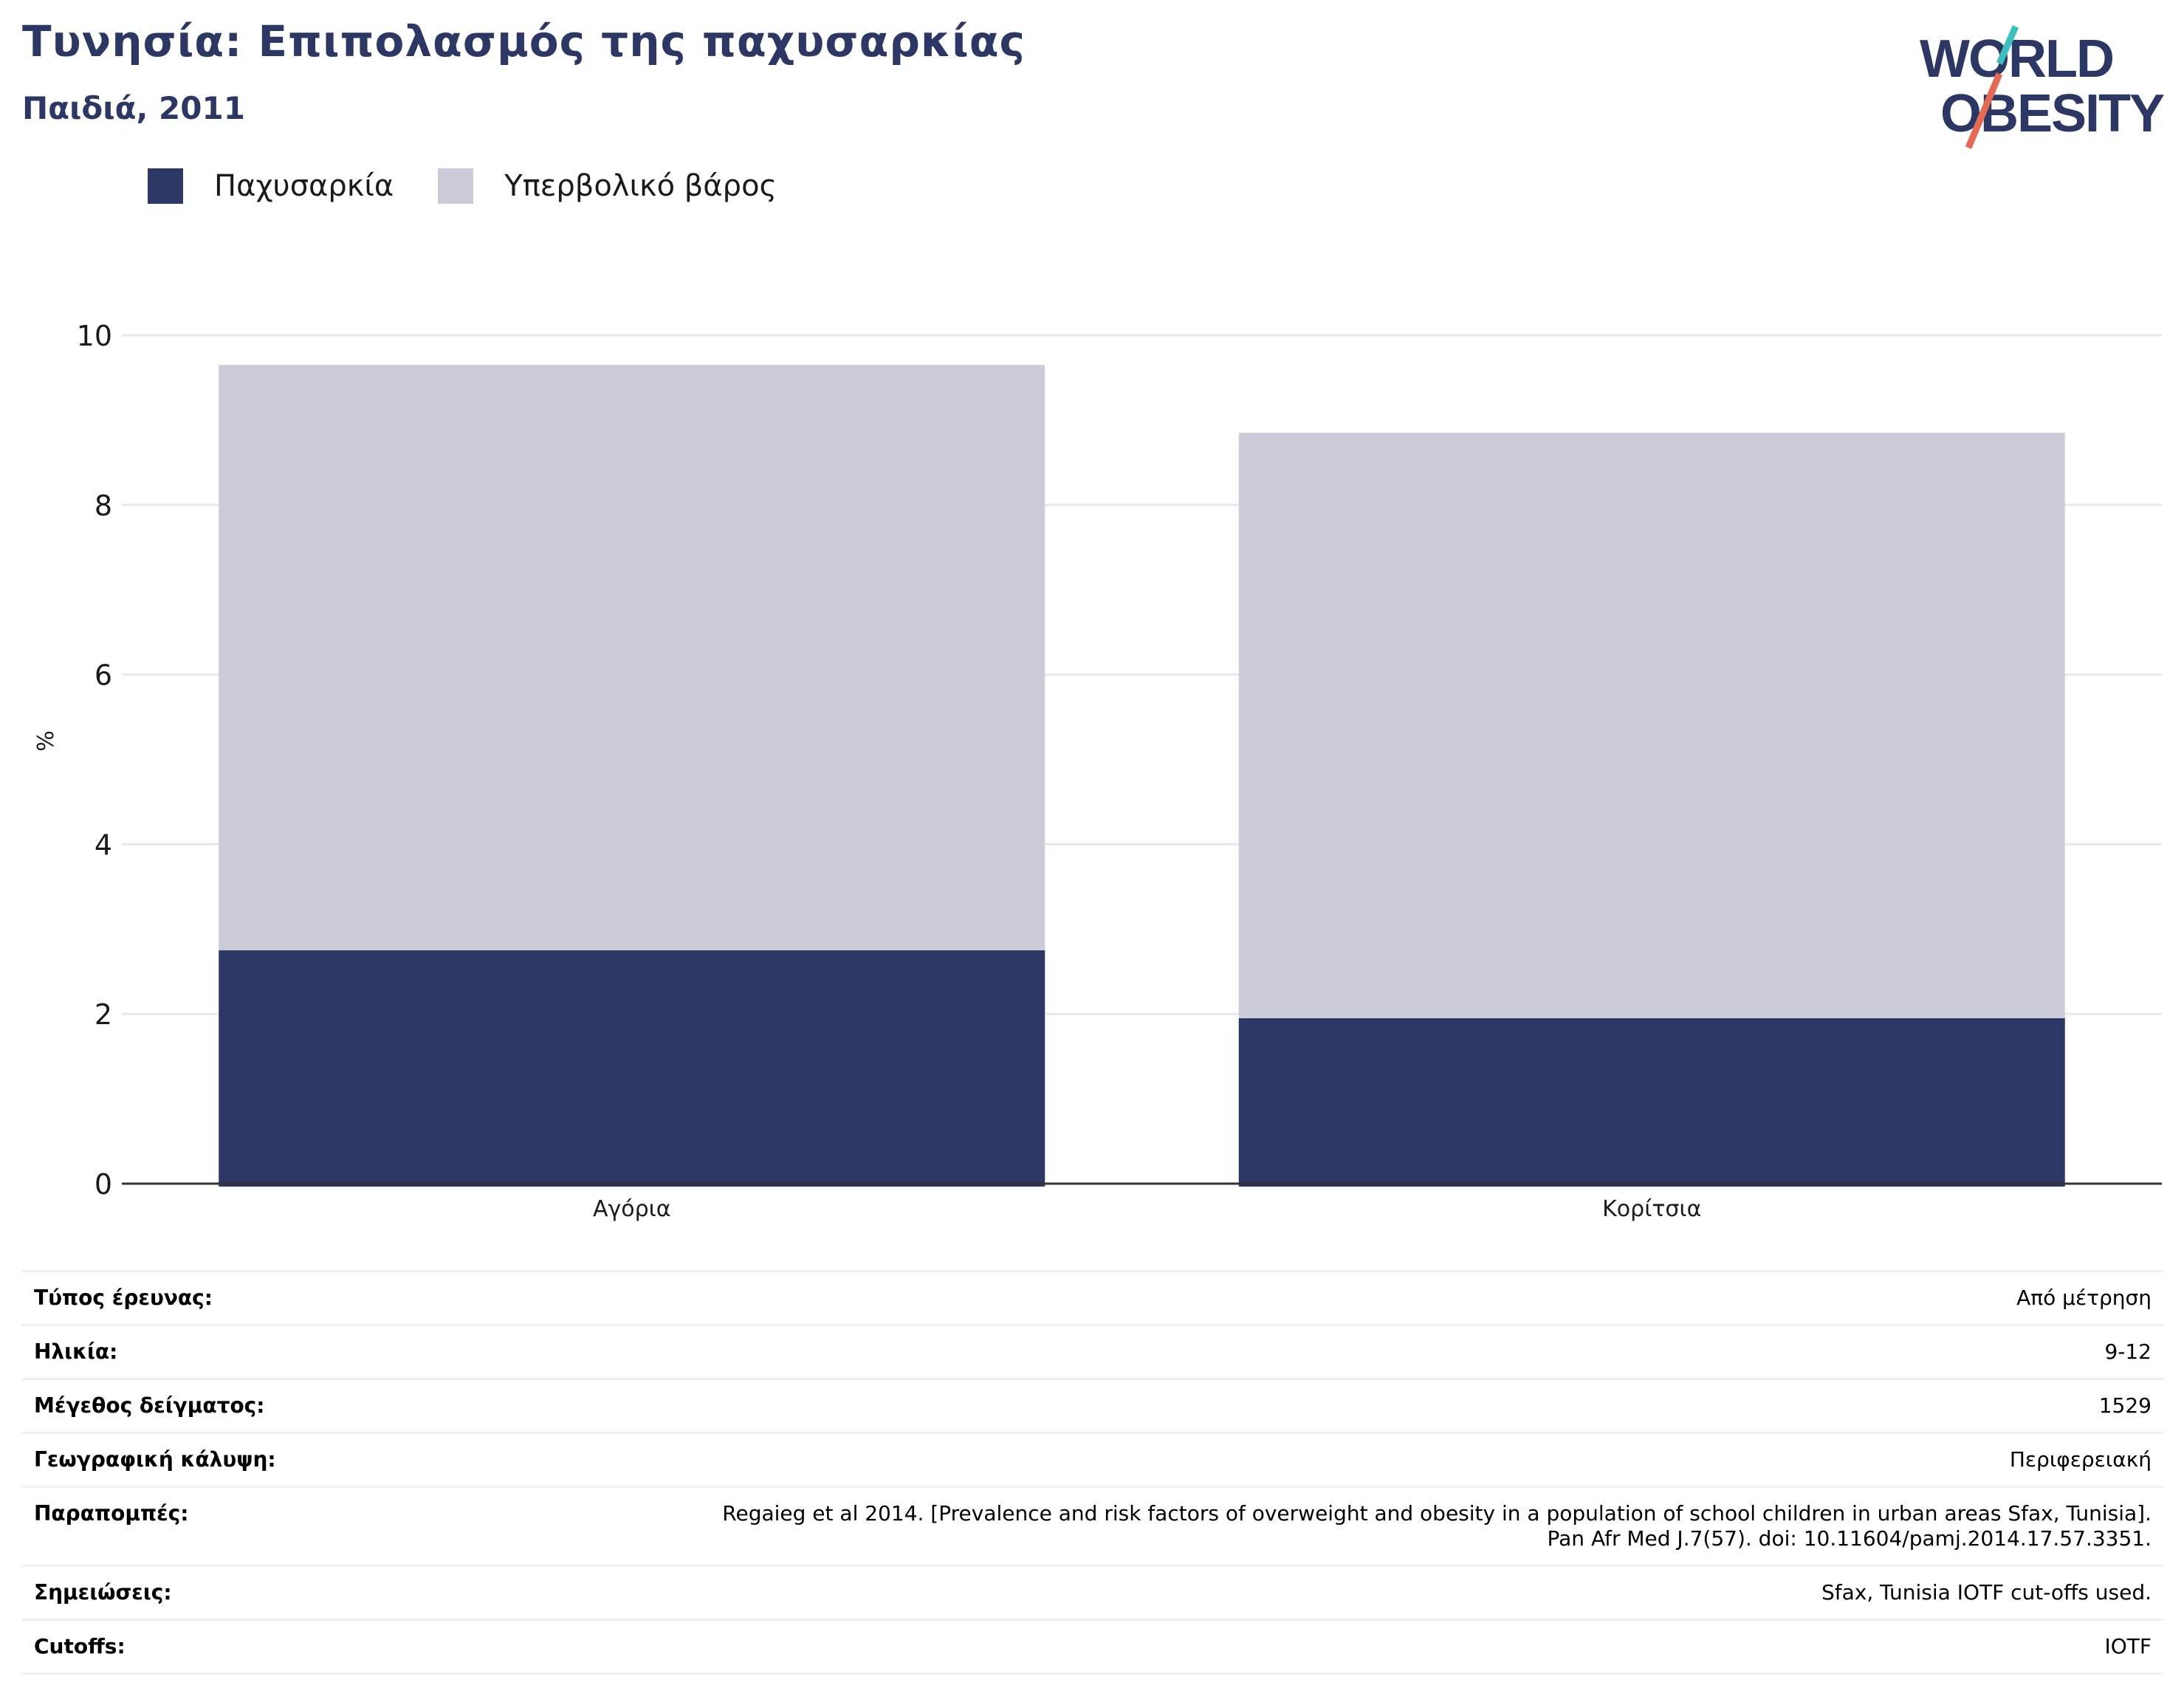  Describe the element at coordinates (123, 1298) in the screenshot. I see `info-label: Τύπος έρευνας:` at that location.